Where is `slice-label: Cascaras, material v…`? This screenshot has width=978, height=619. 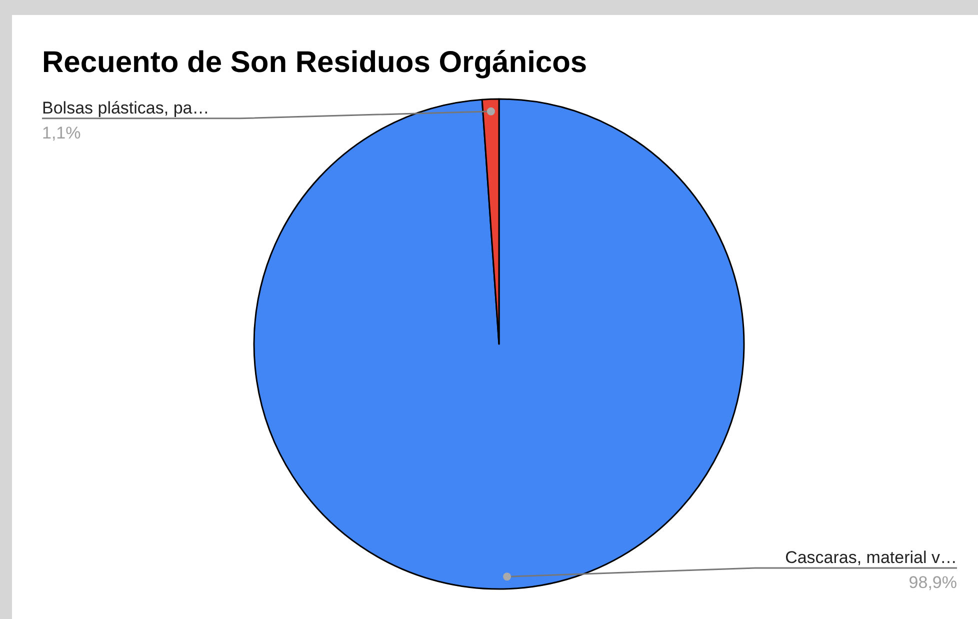
slice-label: Cascaras, material v… is located at coordinates (871, 557).